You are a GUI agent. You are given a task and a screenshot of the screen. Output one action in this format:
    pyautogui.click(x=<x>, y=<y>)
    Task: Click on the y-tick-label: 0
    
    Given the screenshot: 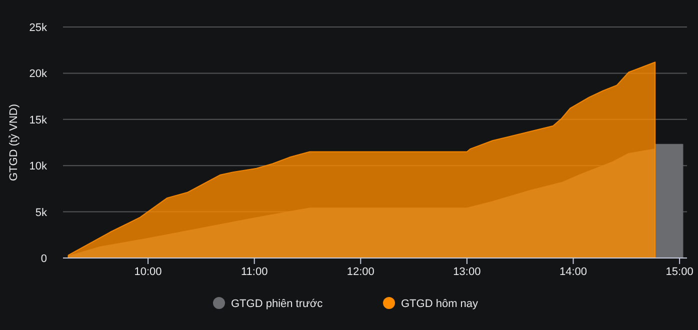 What is the action you would take?
    pyautogui.click(x=43, y=259)
    